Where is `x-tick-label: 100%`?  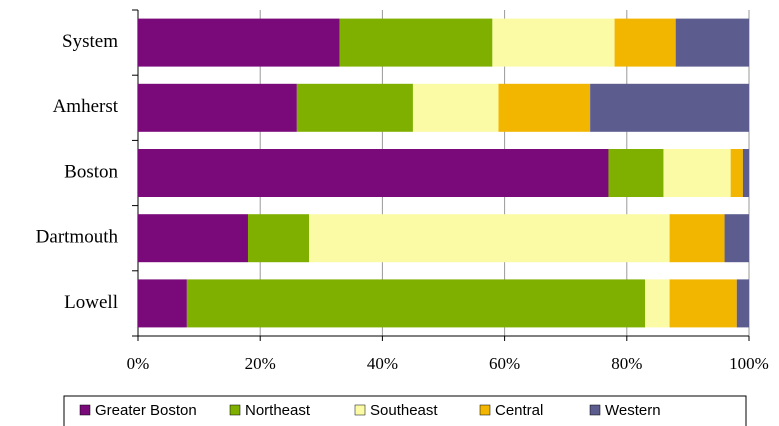
x-tick-label: 100% is located at coordinates (749, 363).